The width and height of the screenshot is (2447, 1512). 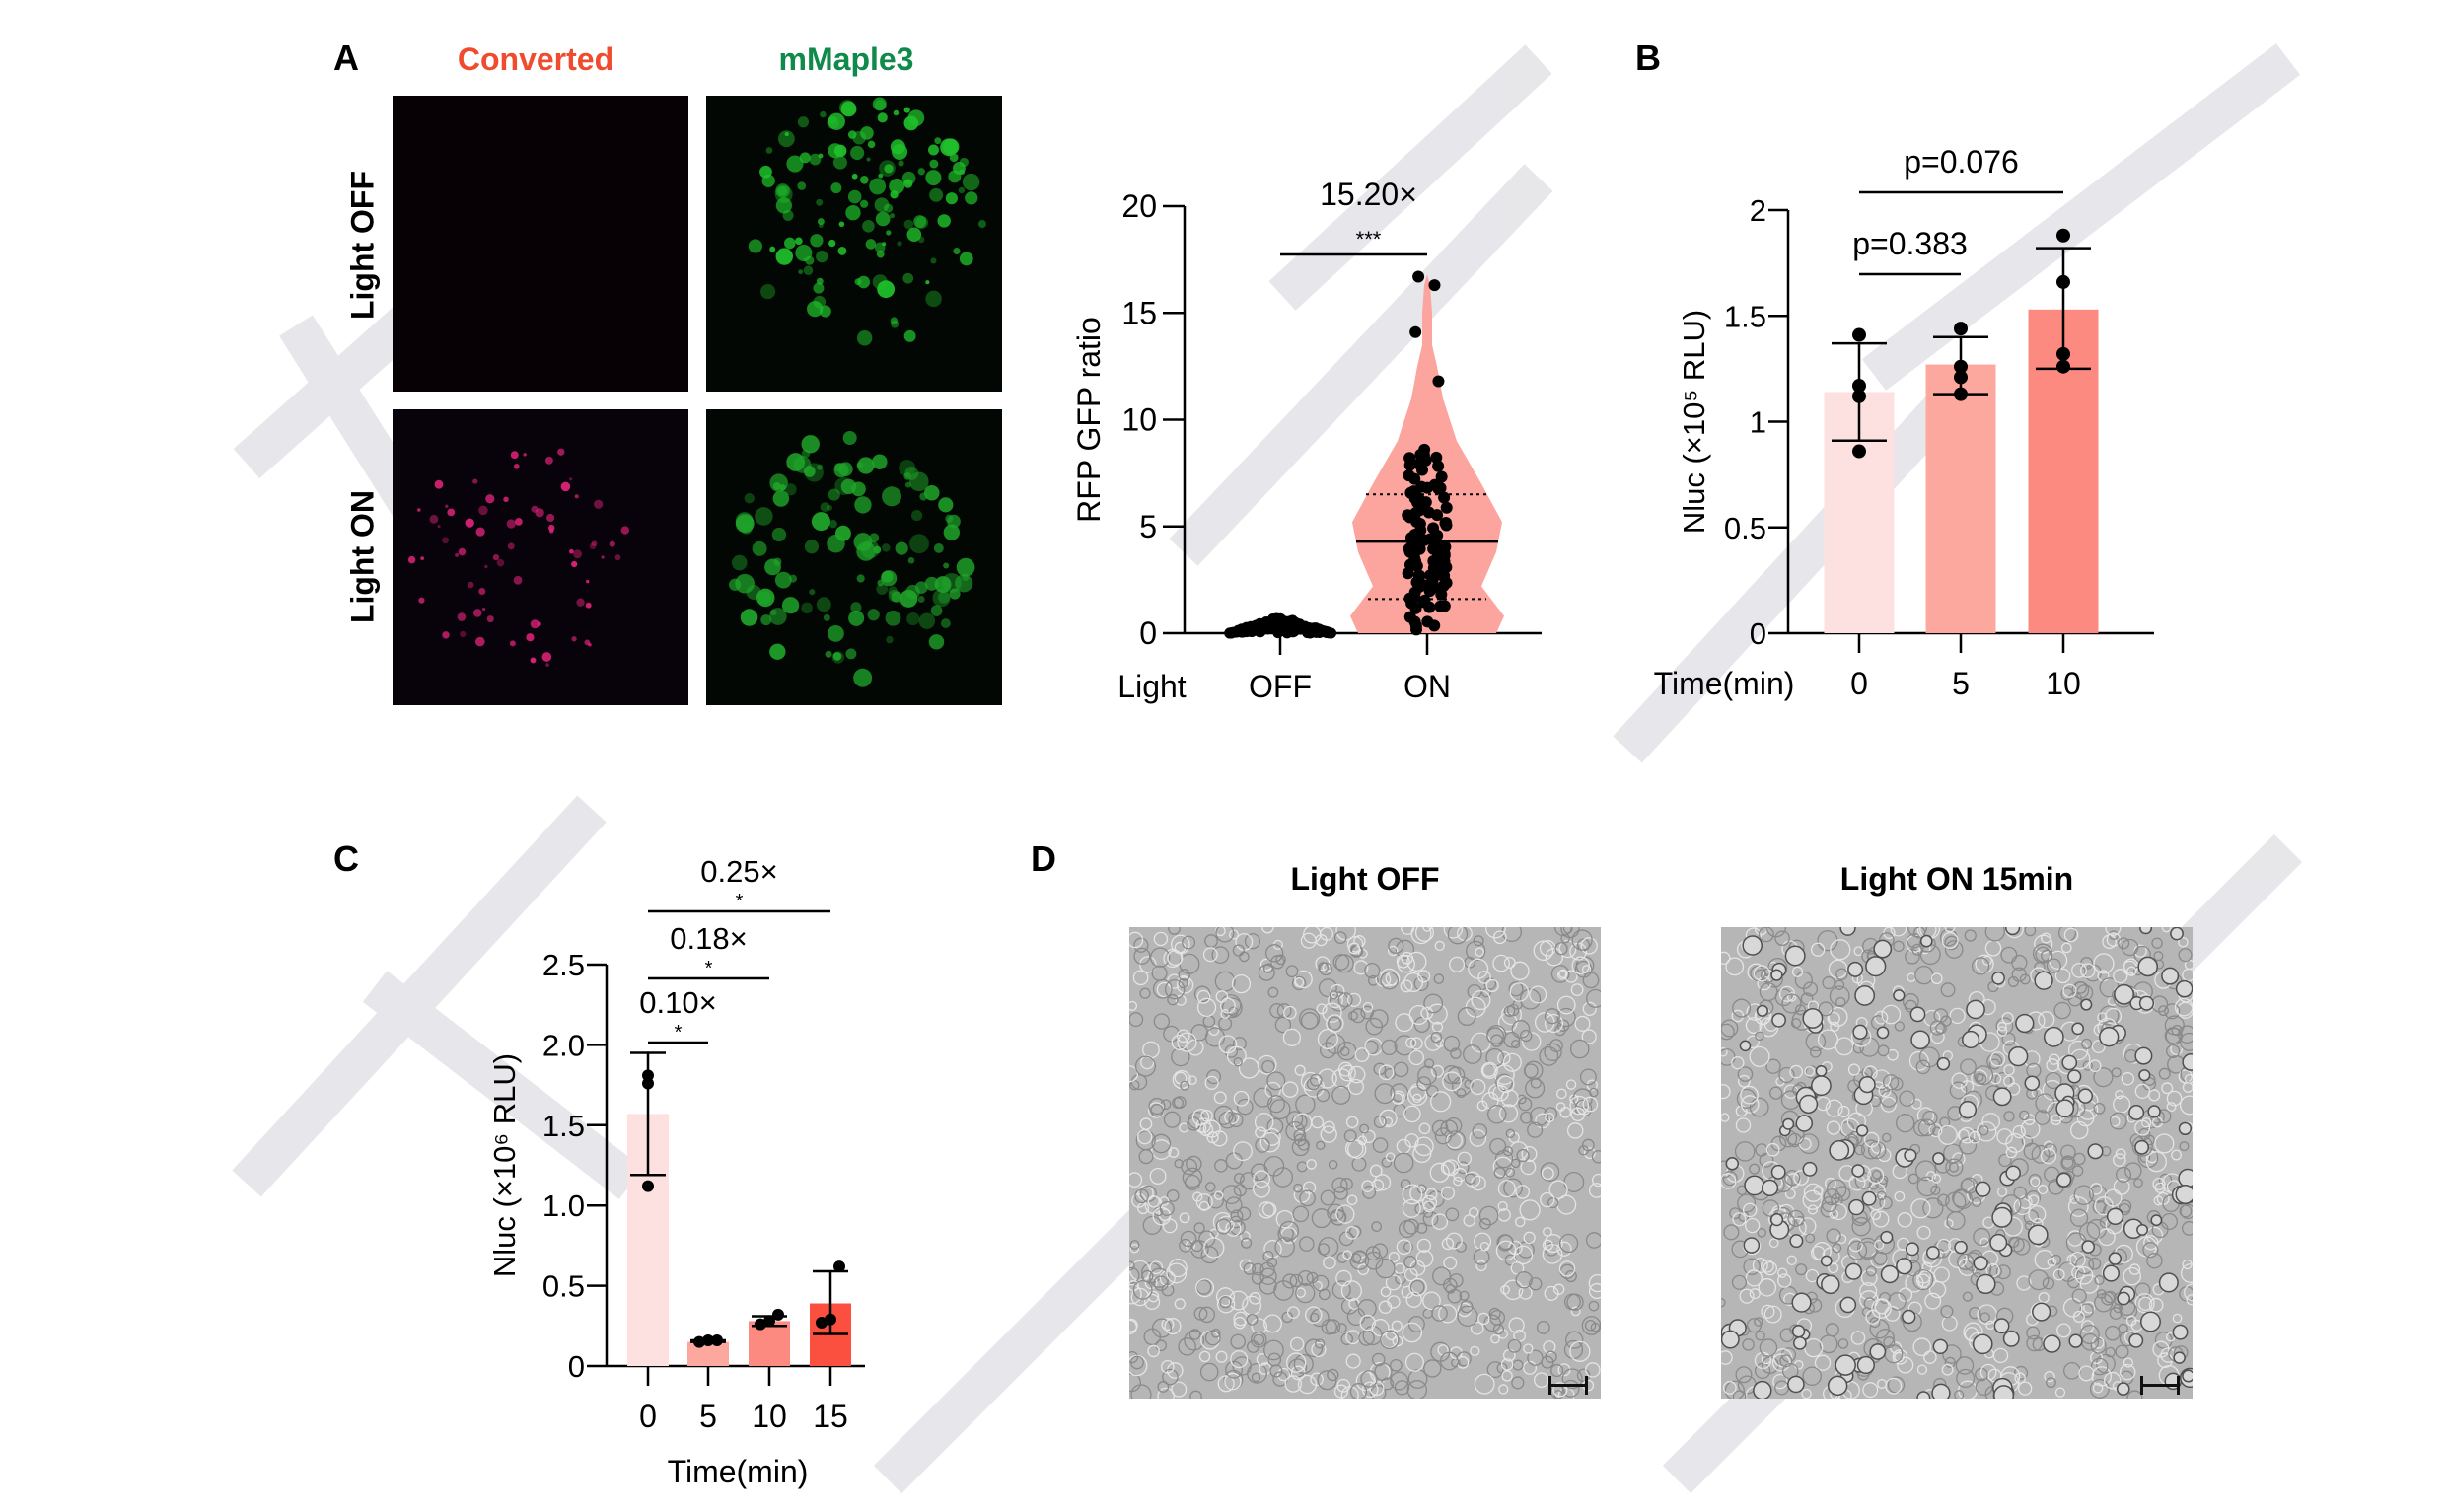 I want to click on brightfield-image-light-off, so click(x=1365, y=1163).